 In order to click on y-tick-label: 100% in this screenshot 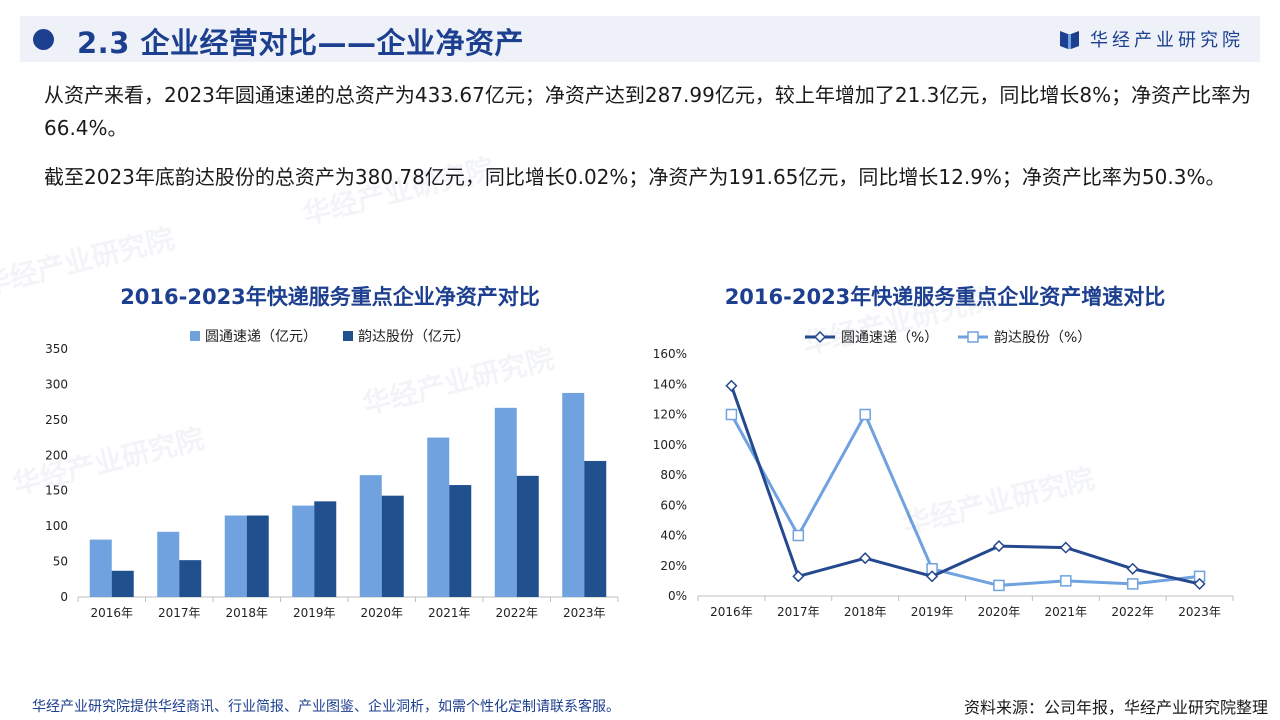, I will do `click(670, 445)`.